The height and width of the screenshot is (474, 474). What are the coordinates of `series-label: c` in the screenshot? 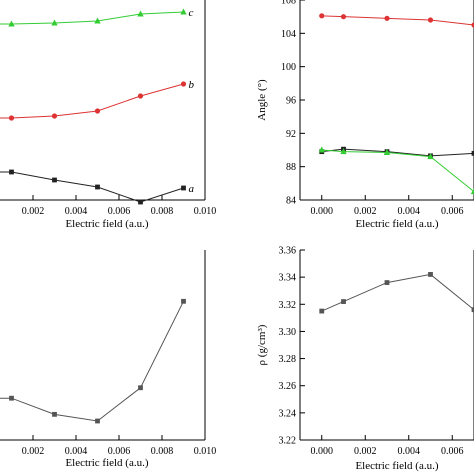 It's located at (191, 13).